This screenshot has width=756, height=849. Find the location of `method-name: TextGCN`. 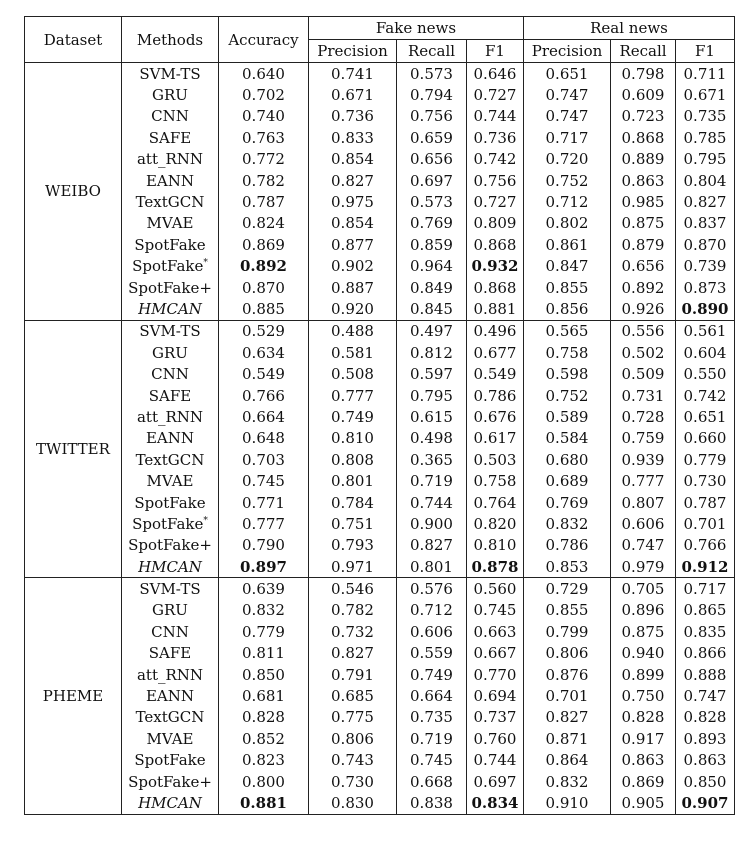

method-name: TextGCN is located at coordinates (170, 202).